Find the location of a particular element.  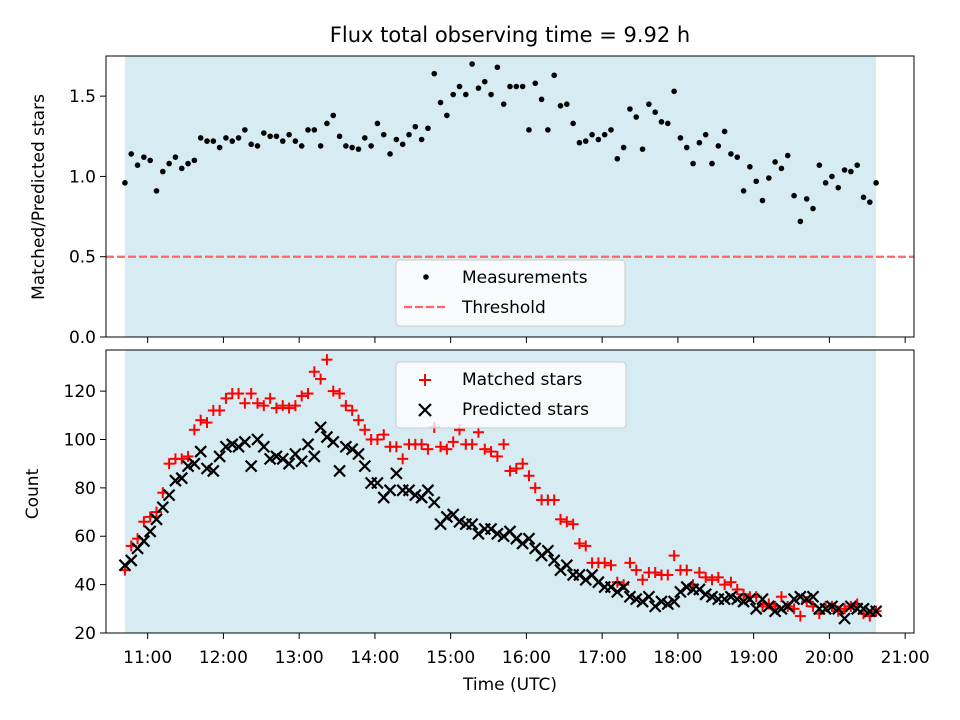

x-tick-label: 15:00 is located at coordinates (450, 658).